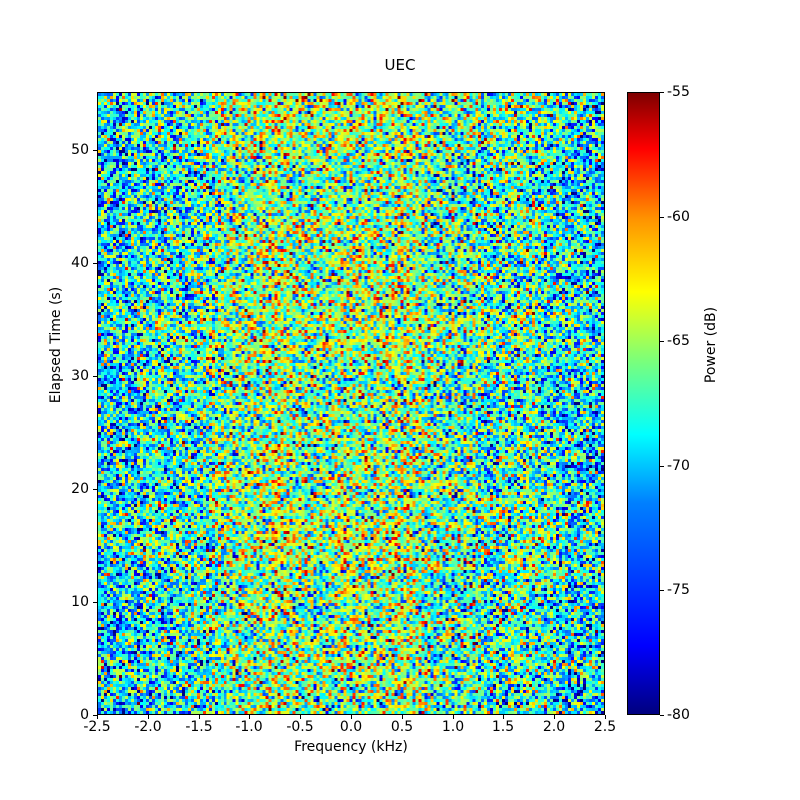 The image size is (800, 800). I want to click on y-tick-label: 20, so click(80, 489).